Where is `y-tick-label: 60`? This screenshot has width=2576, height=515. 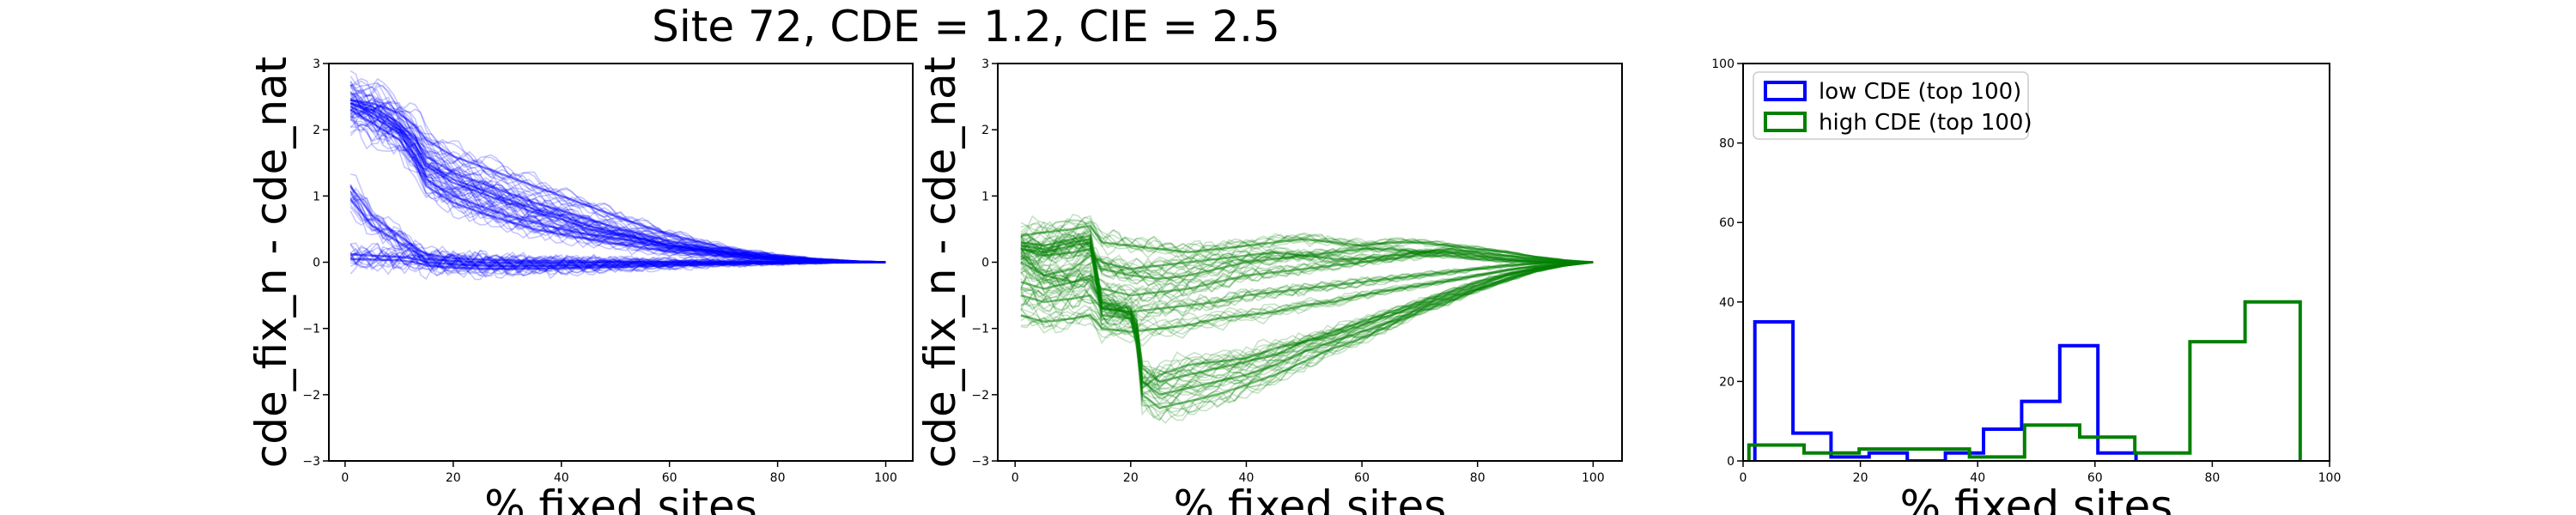 y-tick-label: 60 is located at coordinates (1727, 223).